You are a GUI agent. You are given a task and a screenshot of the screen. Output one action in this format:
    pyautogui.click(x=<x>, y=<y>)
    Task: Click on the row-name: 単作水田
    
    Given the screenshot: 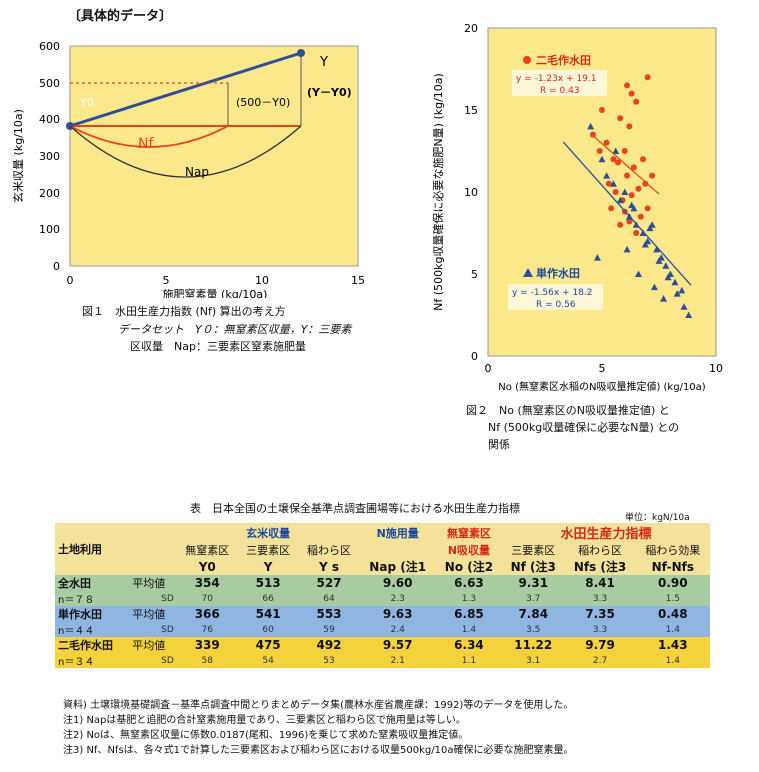 What is the action you would take?
    pyautogui.click(x=92, y=614)
    